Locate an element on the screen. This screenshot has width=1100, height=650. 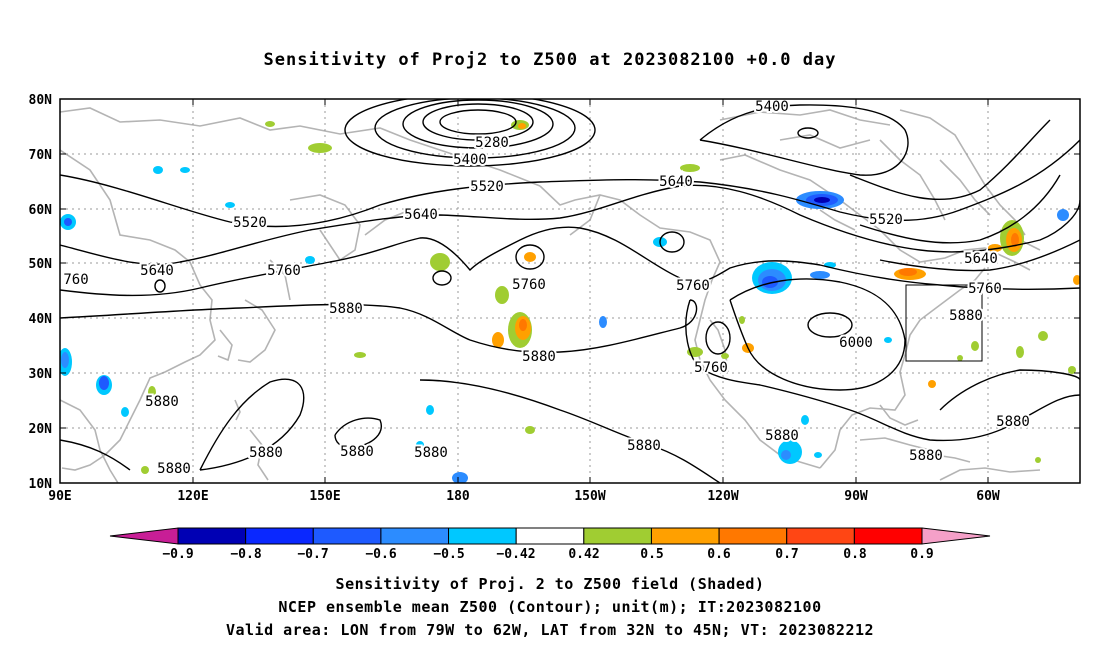
lat-label: 40N is located at coordinates (41, 319).